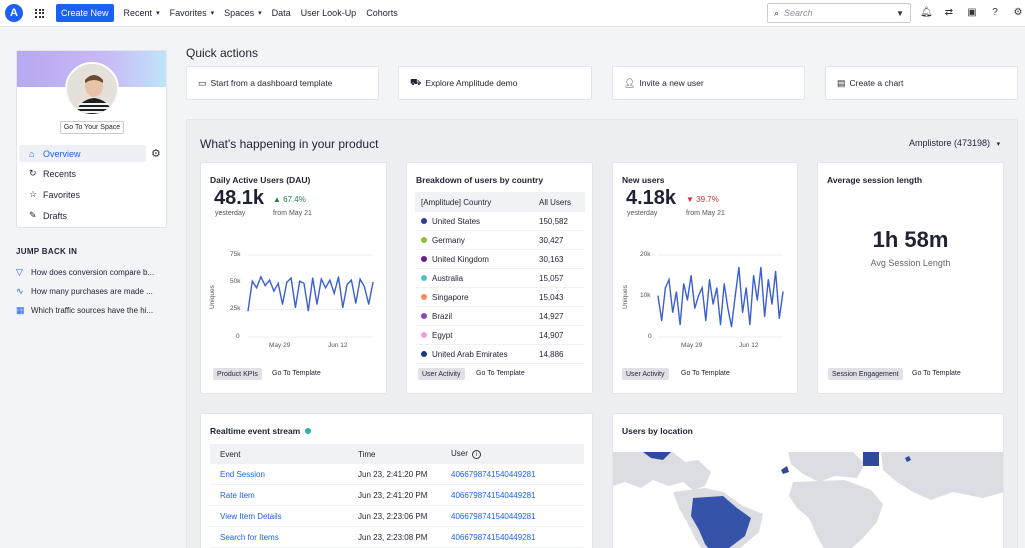 The image size is (1025, 548). I want to click on search-input: ⌕ Search ▼, so click(839, 13).